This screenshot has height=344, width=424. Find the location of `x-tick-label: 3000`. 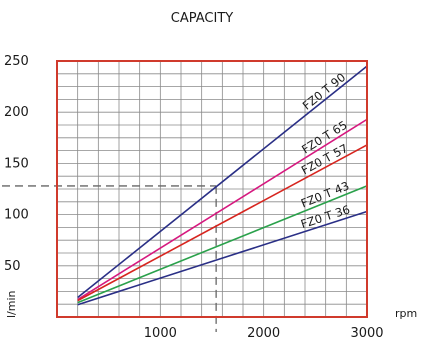

x-tick-label: 3000 is located at coordinates (366, 333).